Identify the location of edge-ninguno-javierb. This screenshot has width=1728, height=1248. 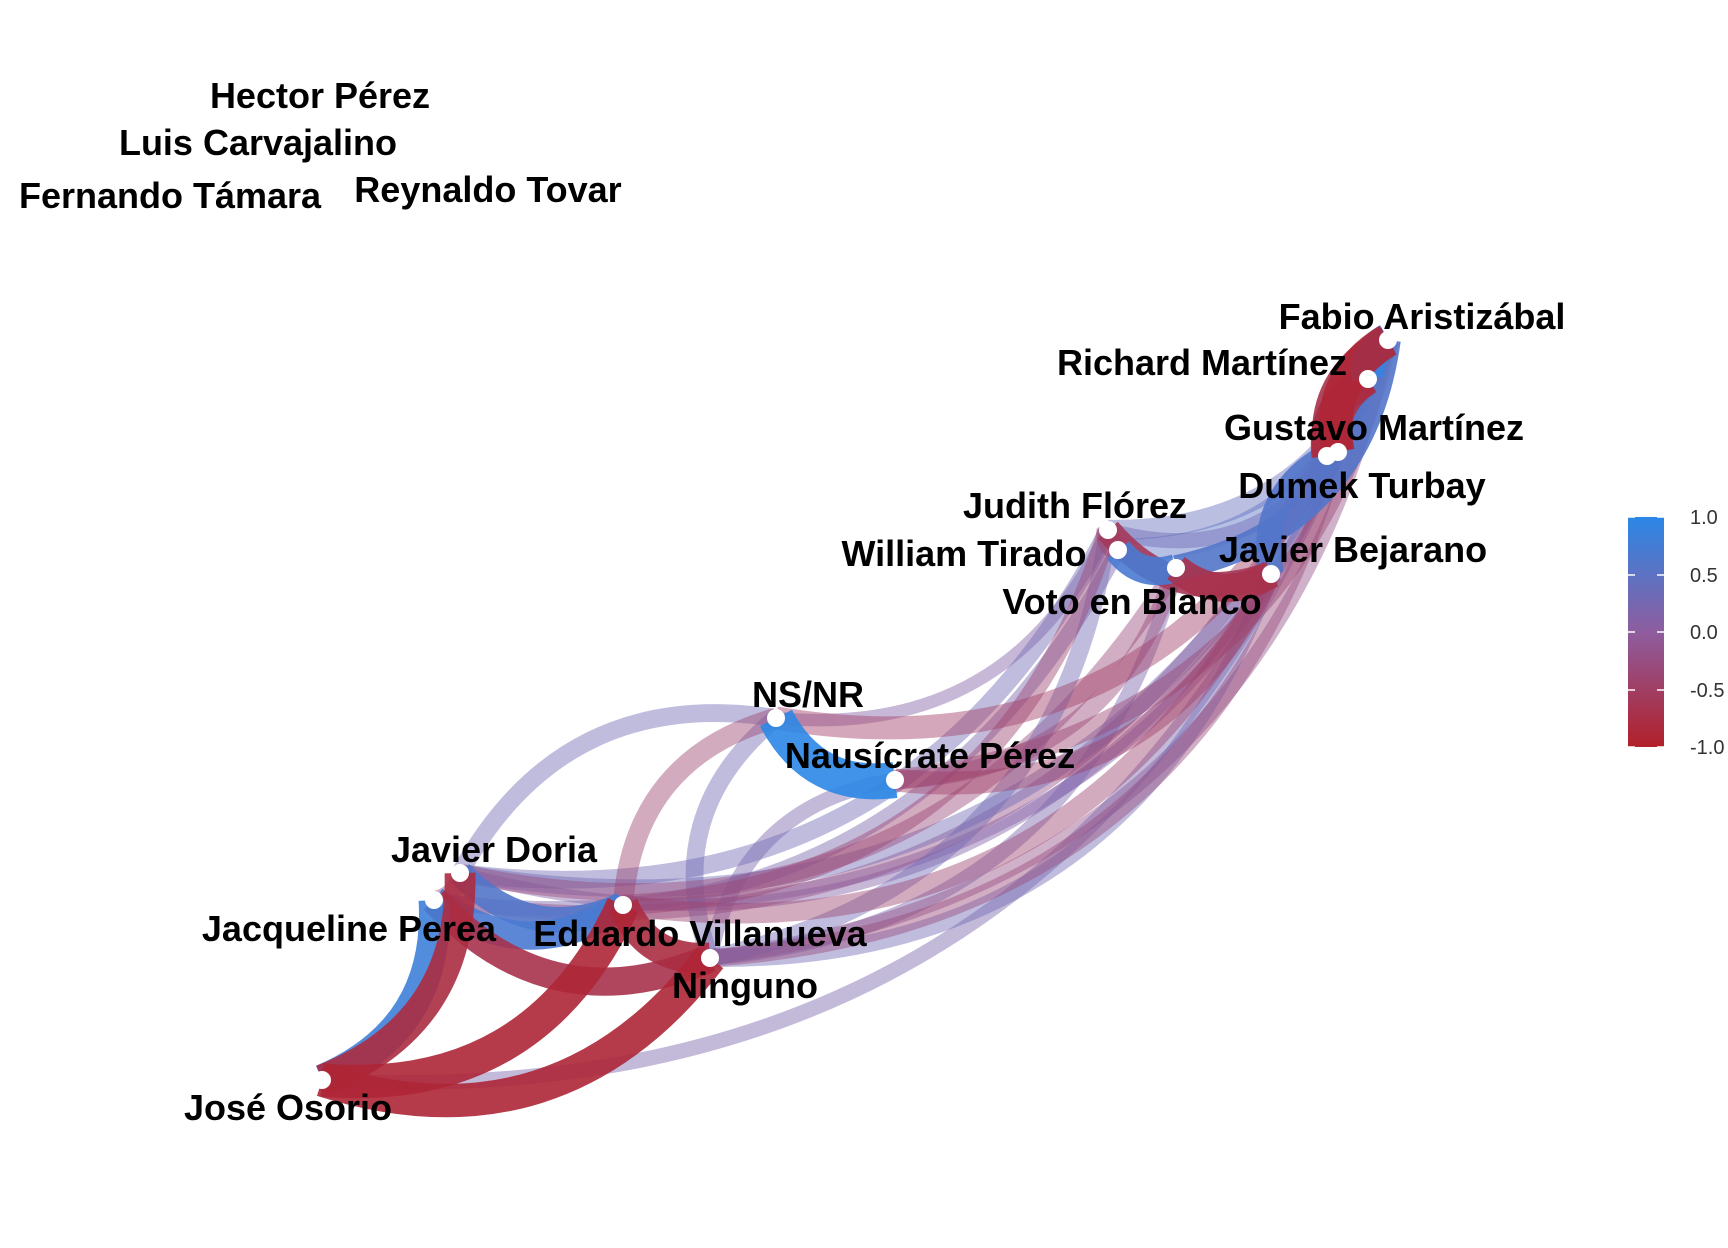
(994, 768).